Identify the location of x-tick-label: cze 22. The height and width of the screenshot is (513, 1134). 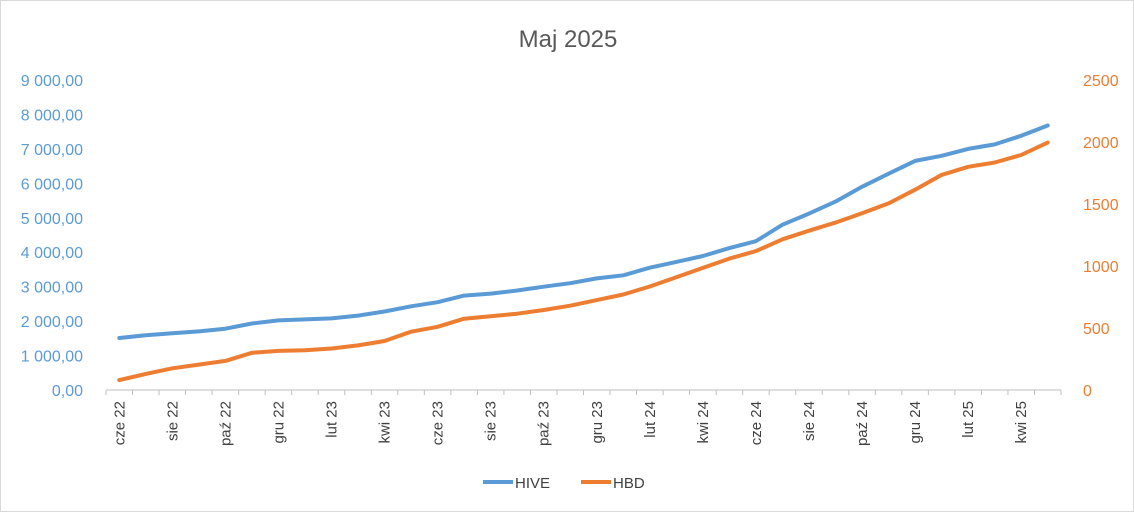
(119, 423).